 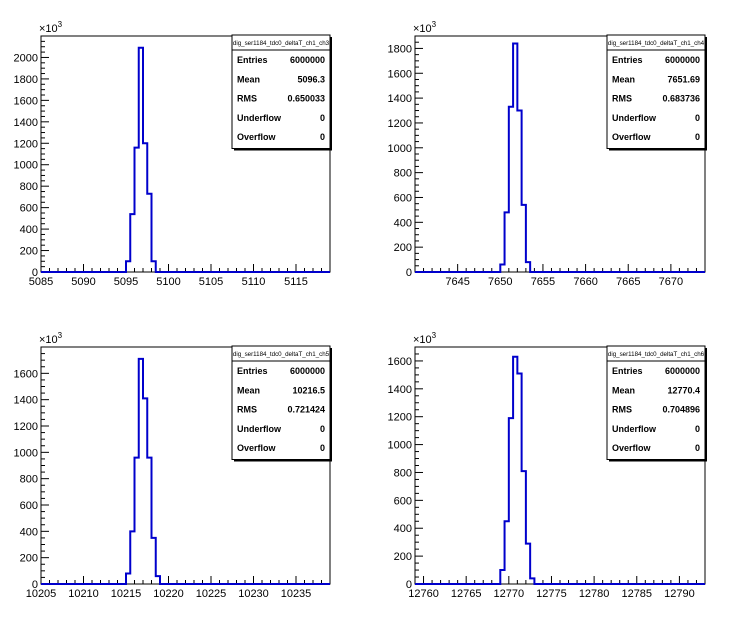 I want to click on stat-value: 7651.69, so click(x=683, y=79).